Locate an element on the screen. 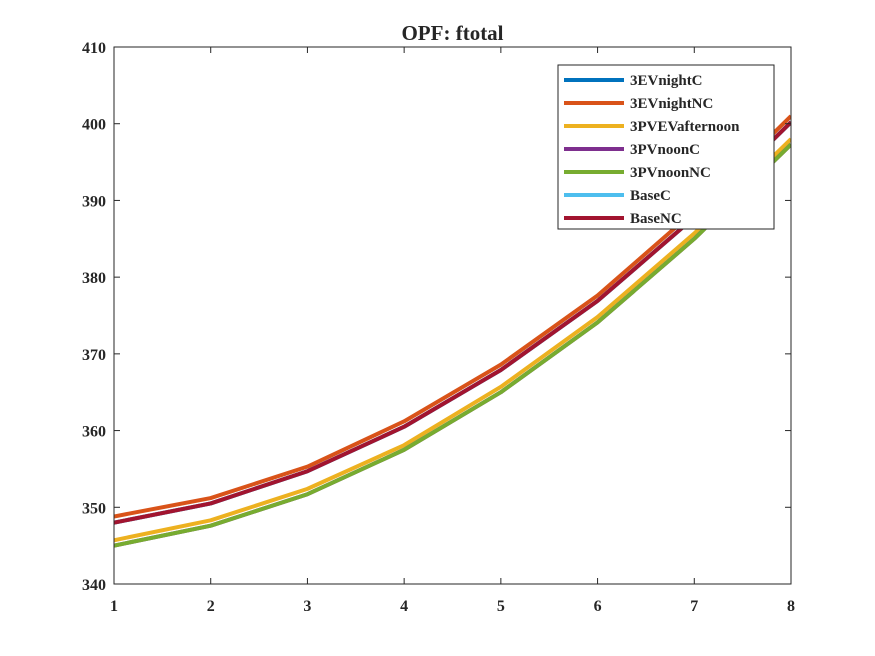 The image size is (875, 656). y-tick-label: 350 is located at coordinates (94, 508).